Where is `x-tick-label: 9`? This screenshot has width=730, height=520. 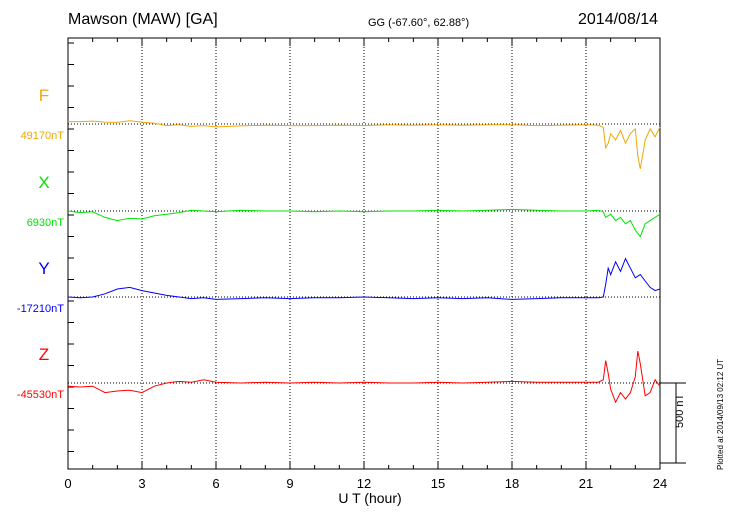 x-tick-label: 9 is located at coordinates (290, 483).